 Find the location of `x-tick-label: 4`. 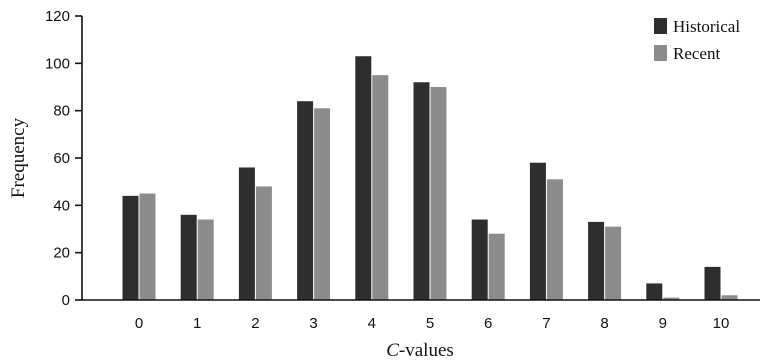

x-tick-label: 4 is located at coordinates (372, 323).